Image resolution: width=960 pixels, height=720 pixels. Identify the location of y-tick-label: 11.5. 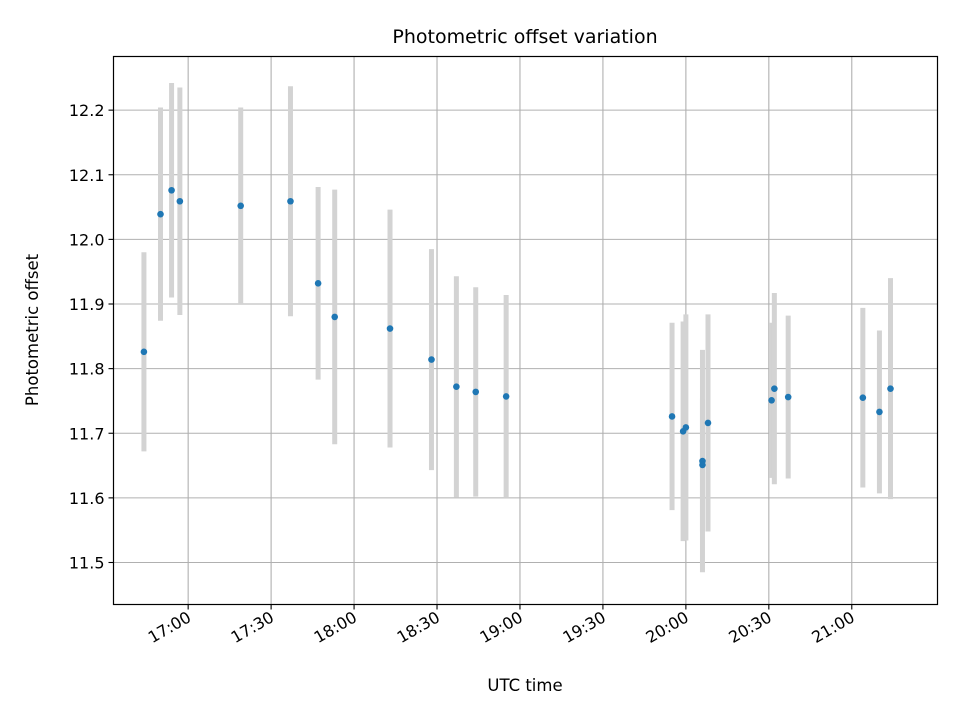
(87, 562).